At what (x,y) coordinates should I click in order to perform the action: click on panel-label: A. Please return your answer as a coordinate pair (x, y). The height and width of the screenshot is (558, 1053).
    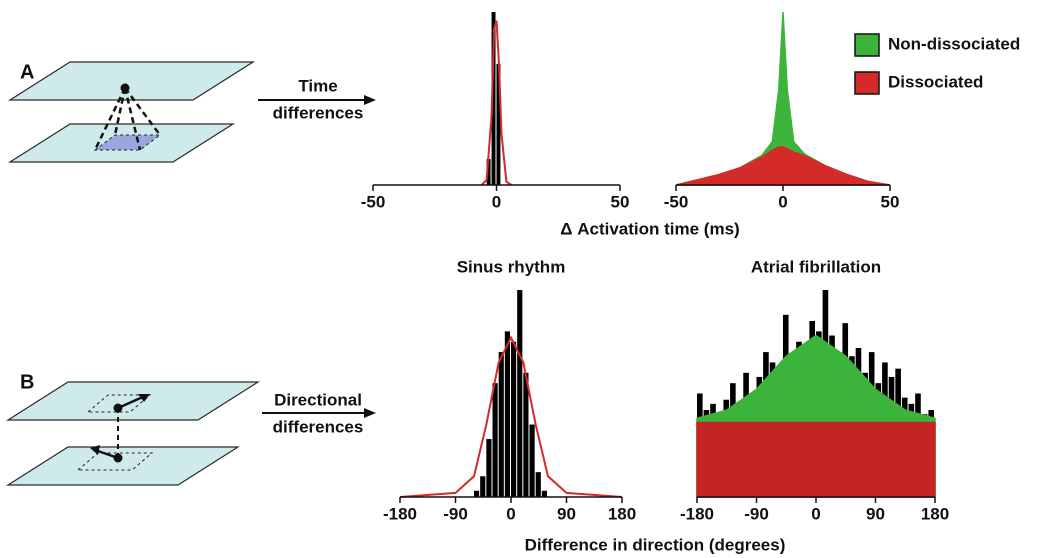
    Looking at the image, I should click on (27, 72).